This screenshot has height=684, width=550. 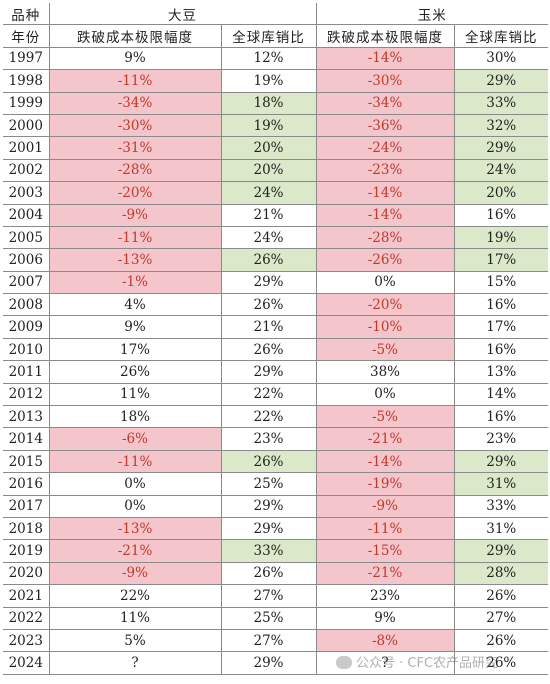 What do you see at coordinates (134, 506) in the screenshot?
I see `soy-drop-cell: 0%` at bounding box center [134, 506].